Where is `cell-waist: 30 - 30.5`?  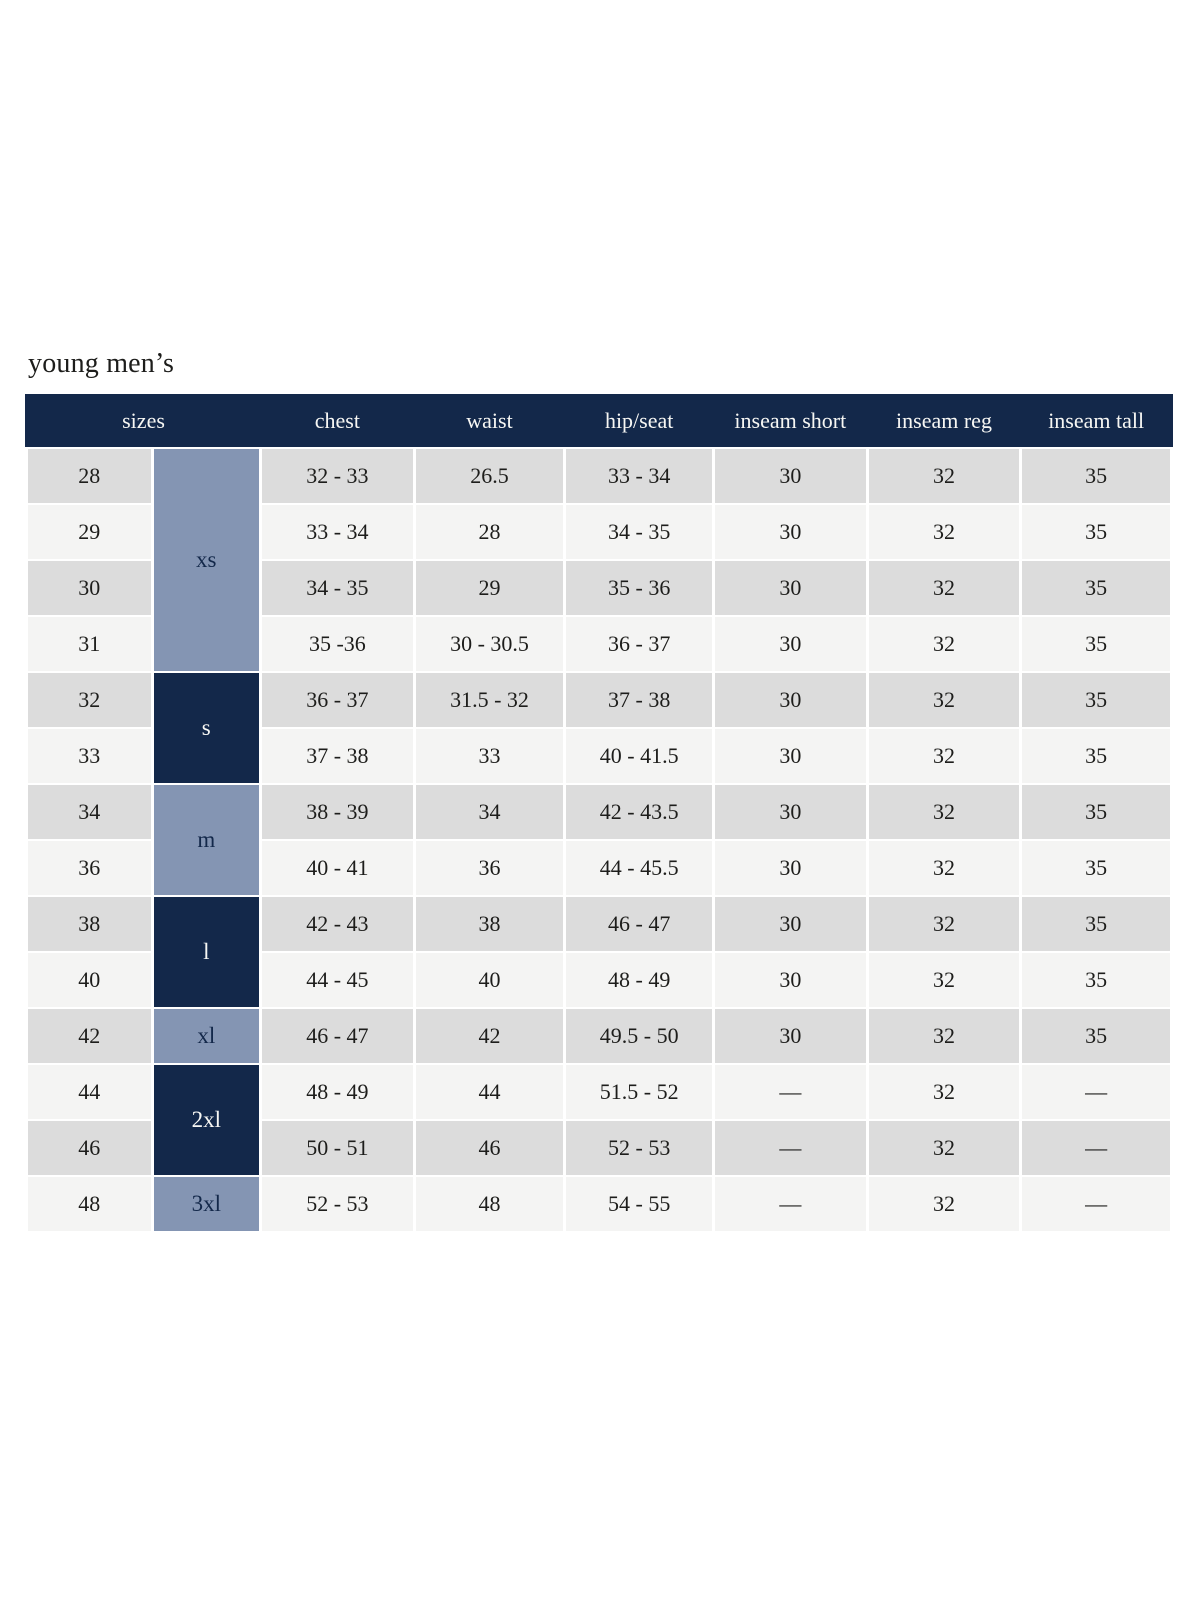 cell-waist: 30 - 30.5 is located at coordinates (489, 644).